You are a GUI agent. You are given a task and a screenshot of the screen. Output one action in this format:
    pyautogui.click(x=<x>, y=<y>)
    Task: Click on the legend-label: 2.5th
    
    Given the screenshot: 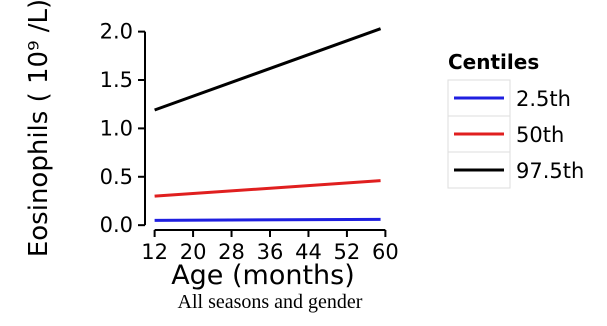 What is the action you would take?
    pyautogui.click(x=543, y=99)
    